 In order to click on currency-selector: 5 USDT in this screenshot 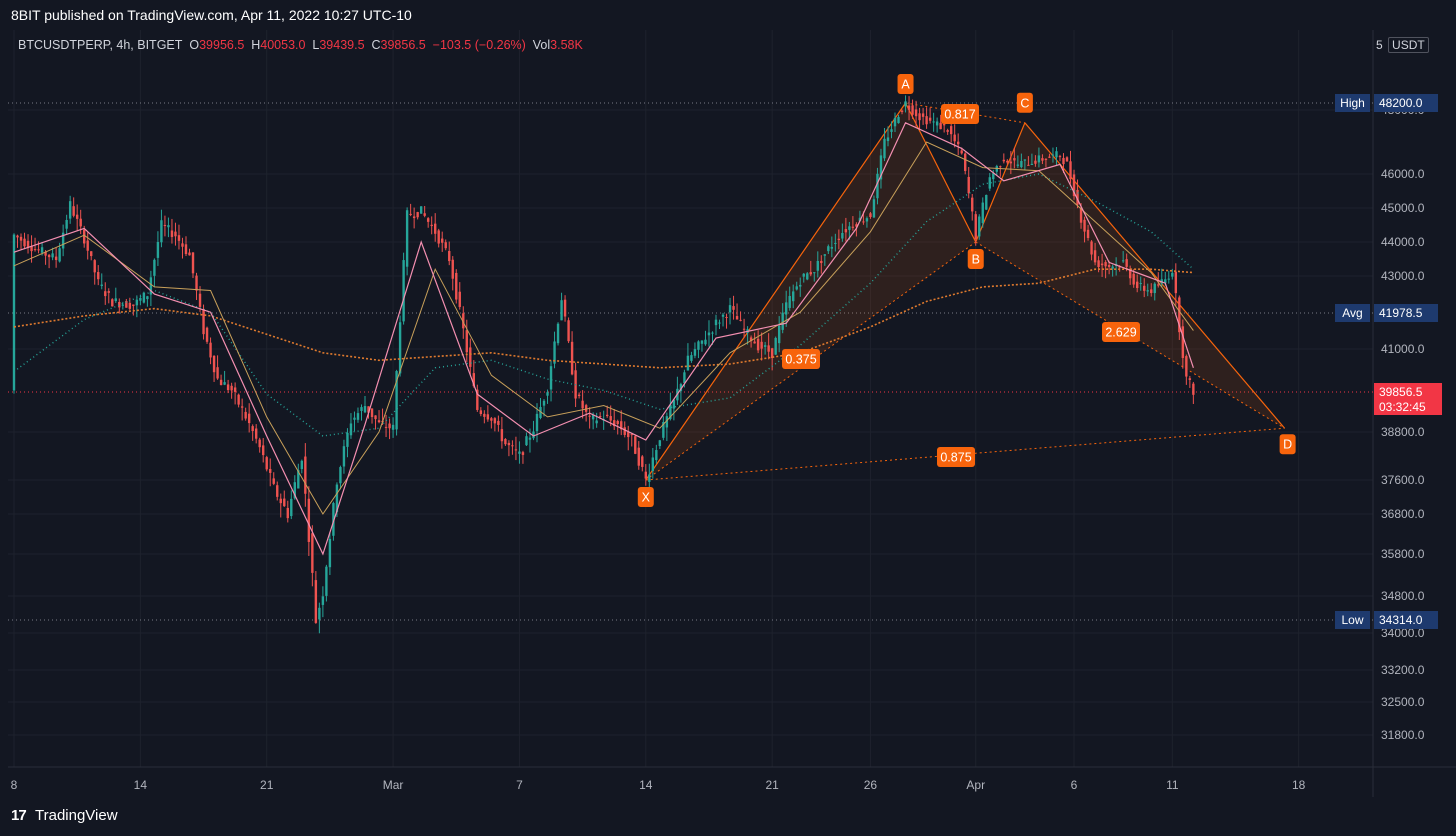, I will do `click(1402, 45)`.